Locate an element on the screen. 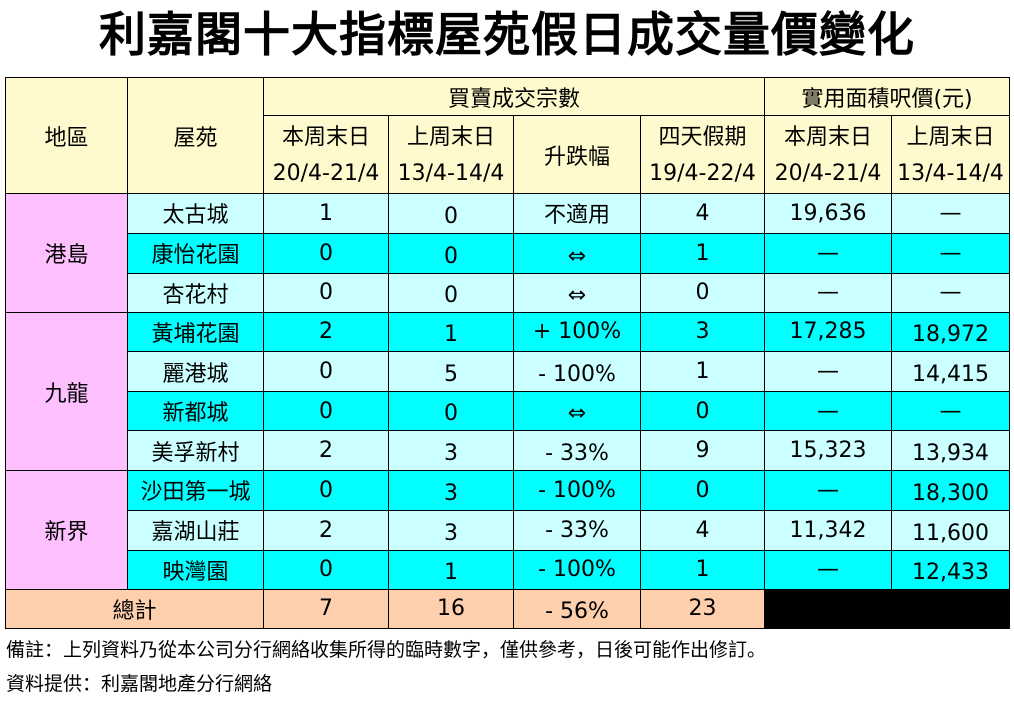  price-last-cell: 13,934 is located at coordinates (951, 451).